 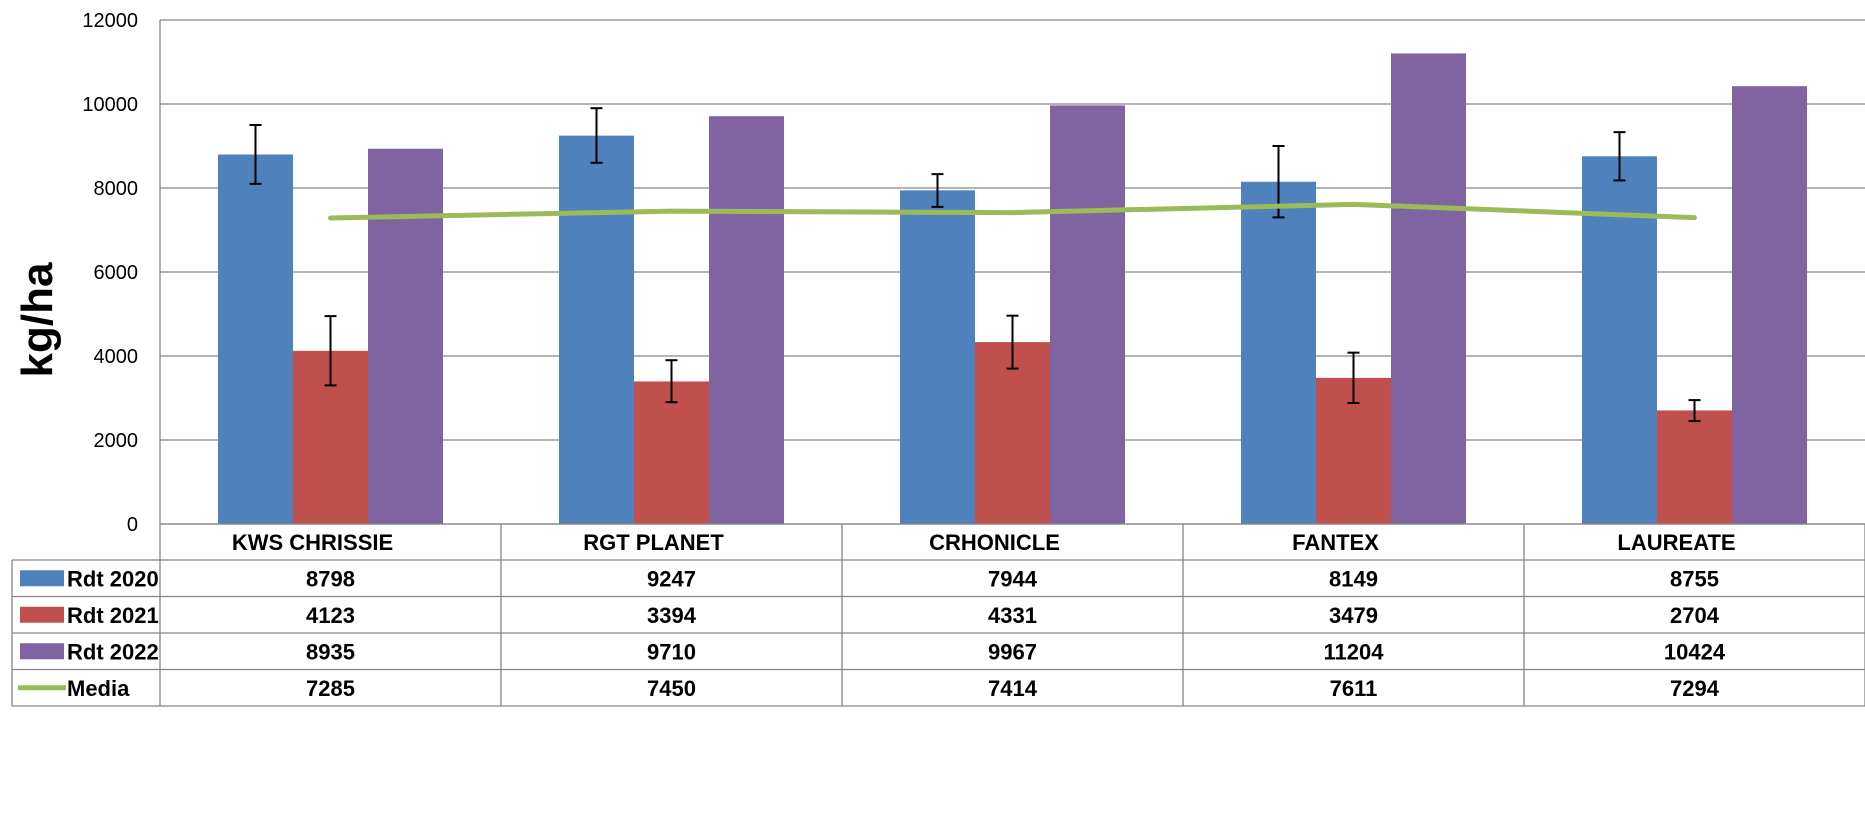 I want to click on bar-rdt-2020-crhonicle, so click(x=937, y=357).